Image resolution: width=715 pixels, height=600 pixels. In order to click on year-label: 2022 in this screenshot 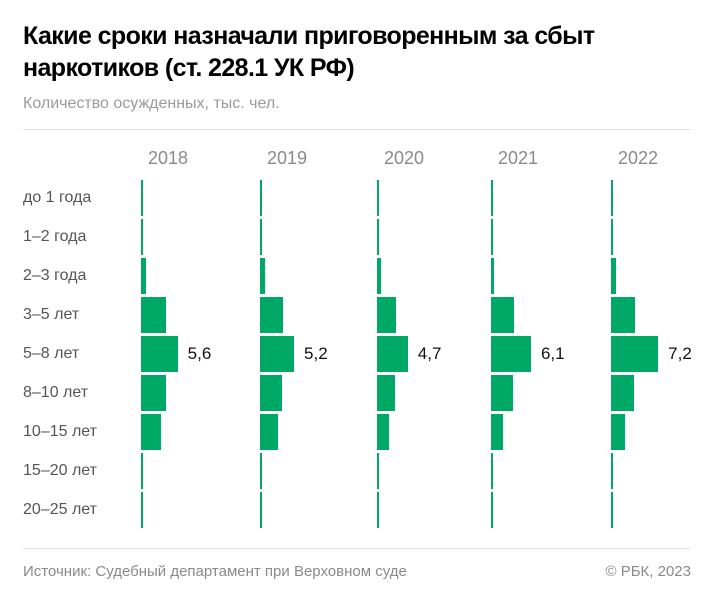, I will do `click(638, 158)`.